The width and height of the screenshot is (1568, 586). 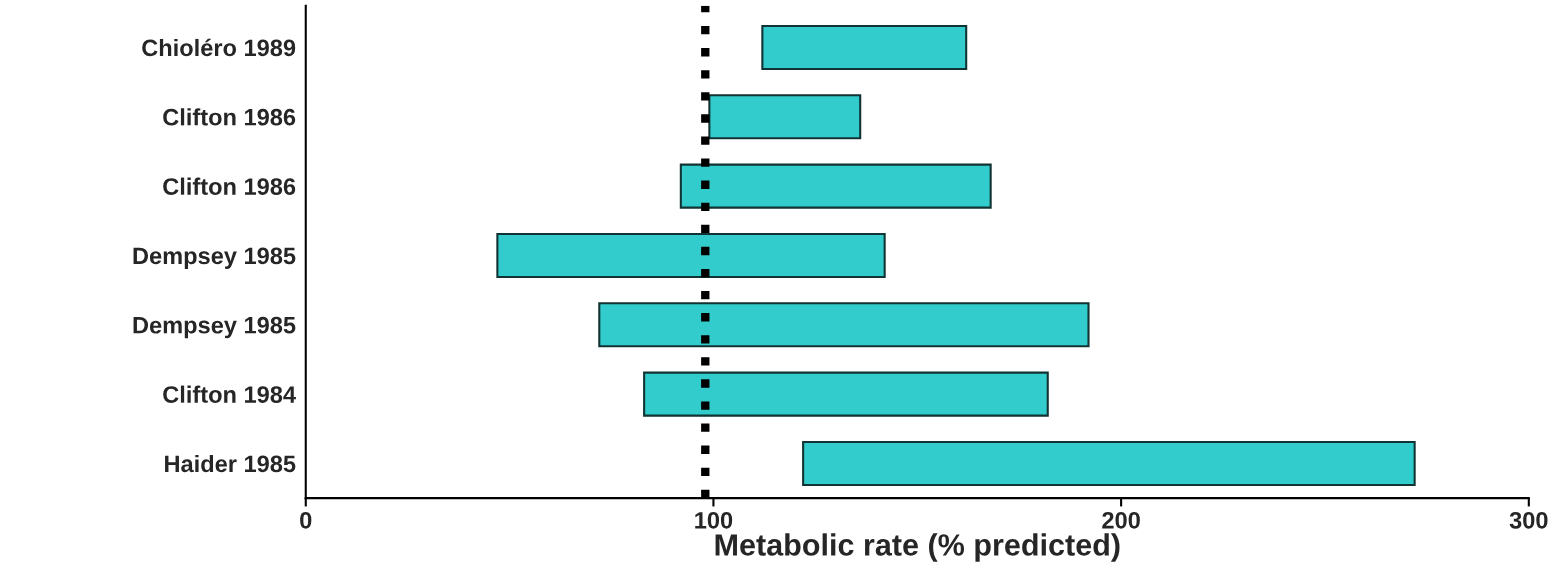 What do you see at coordinates (714, 520) in the screenshot?
I see `x-tick-label: 100` at bounding box center [714, 520].